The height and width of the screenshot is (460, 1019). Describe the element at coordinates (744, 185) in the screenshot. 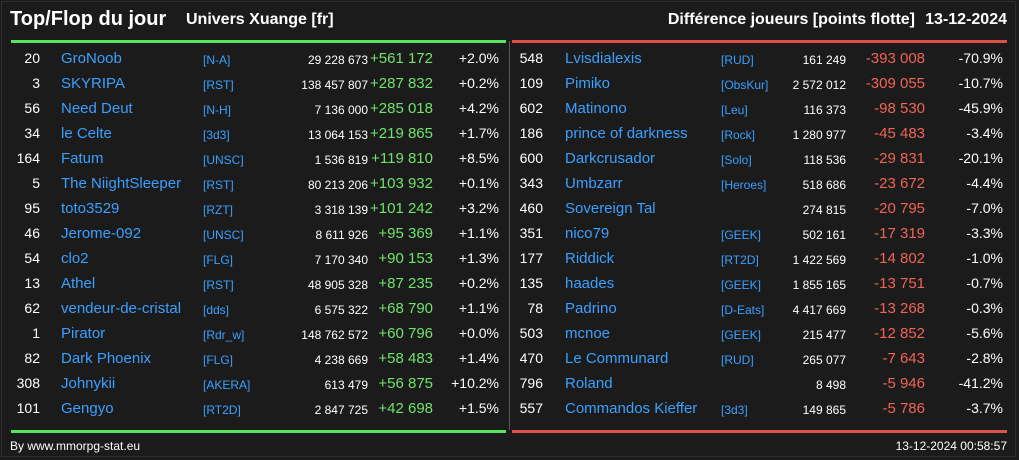

I see `alliance-tag-link: [Heroes]` at that location.